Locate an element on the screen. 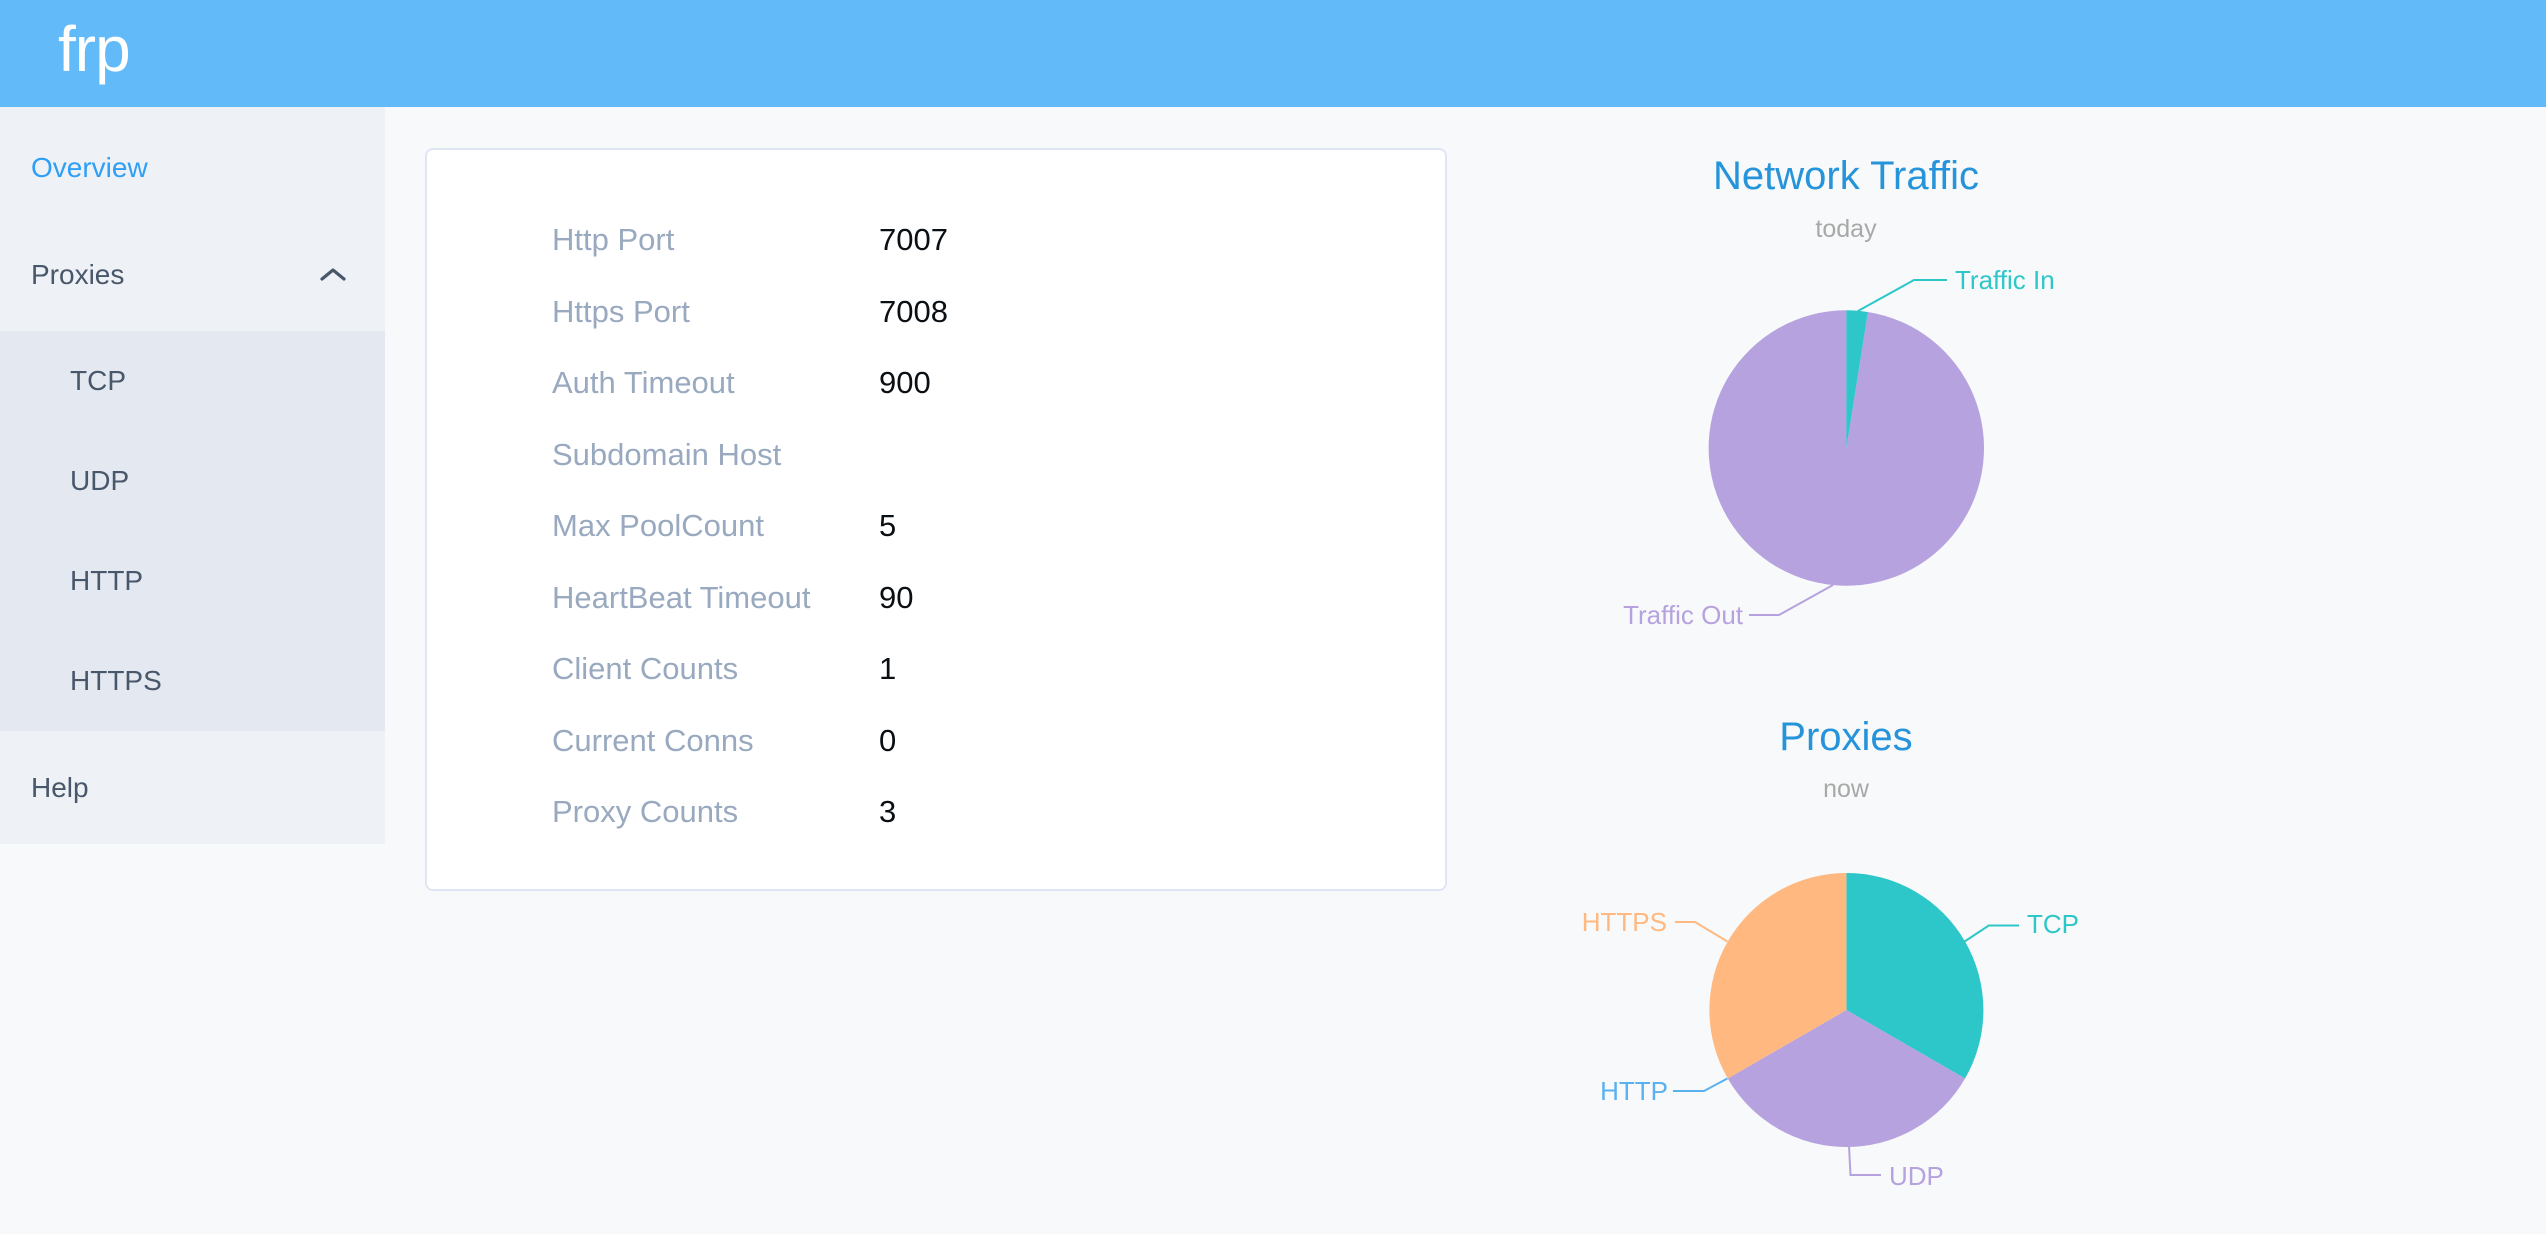  svg-text: now is located at coordinates (1846, 789).